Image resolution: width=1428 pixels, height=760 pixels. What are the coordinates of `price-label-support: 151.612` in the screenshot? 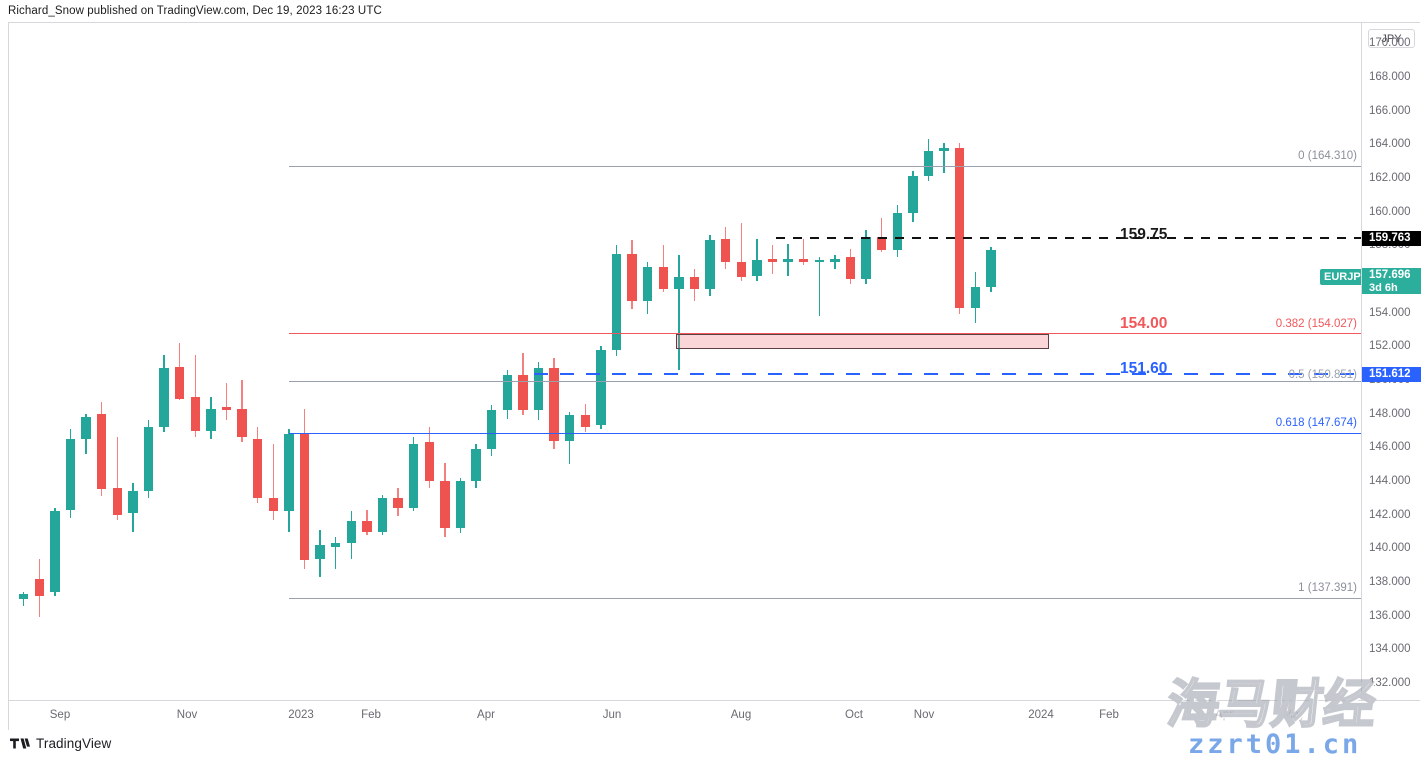 It's located at (1391, 374).